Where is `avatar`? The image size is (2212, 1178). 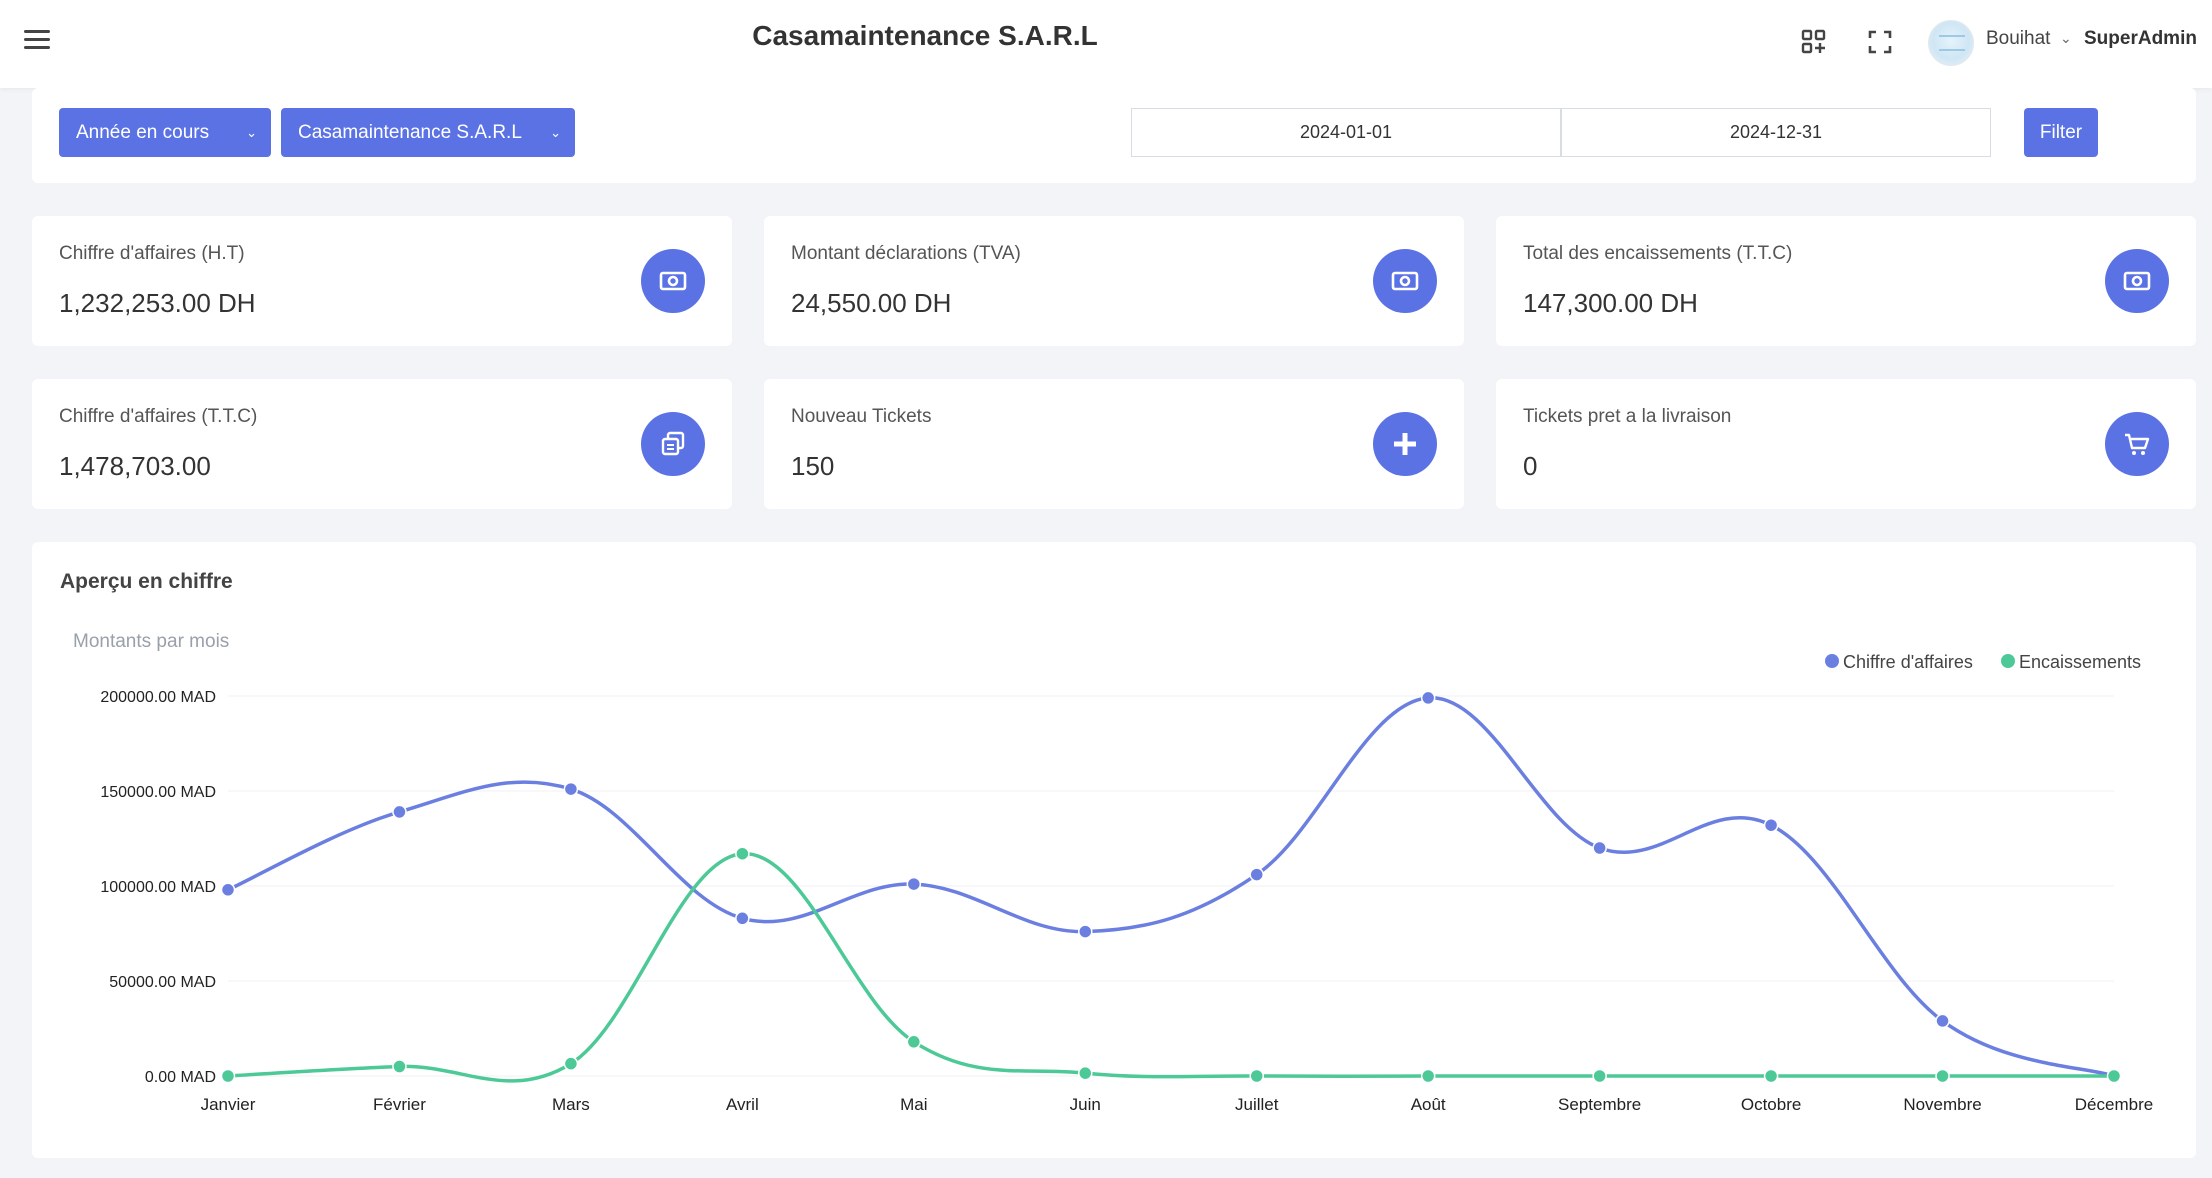
avatar is located at coordinates (1951, 43).